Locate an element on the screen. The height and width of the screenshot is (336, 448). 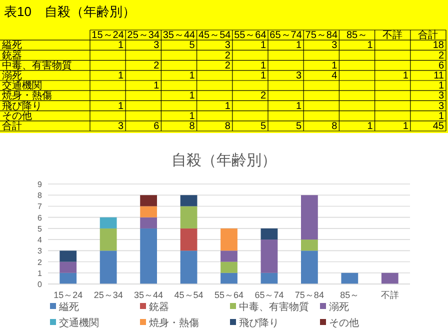
y-tick-label: 7 is located at coordinates (40, 207).